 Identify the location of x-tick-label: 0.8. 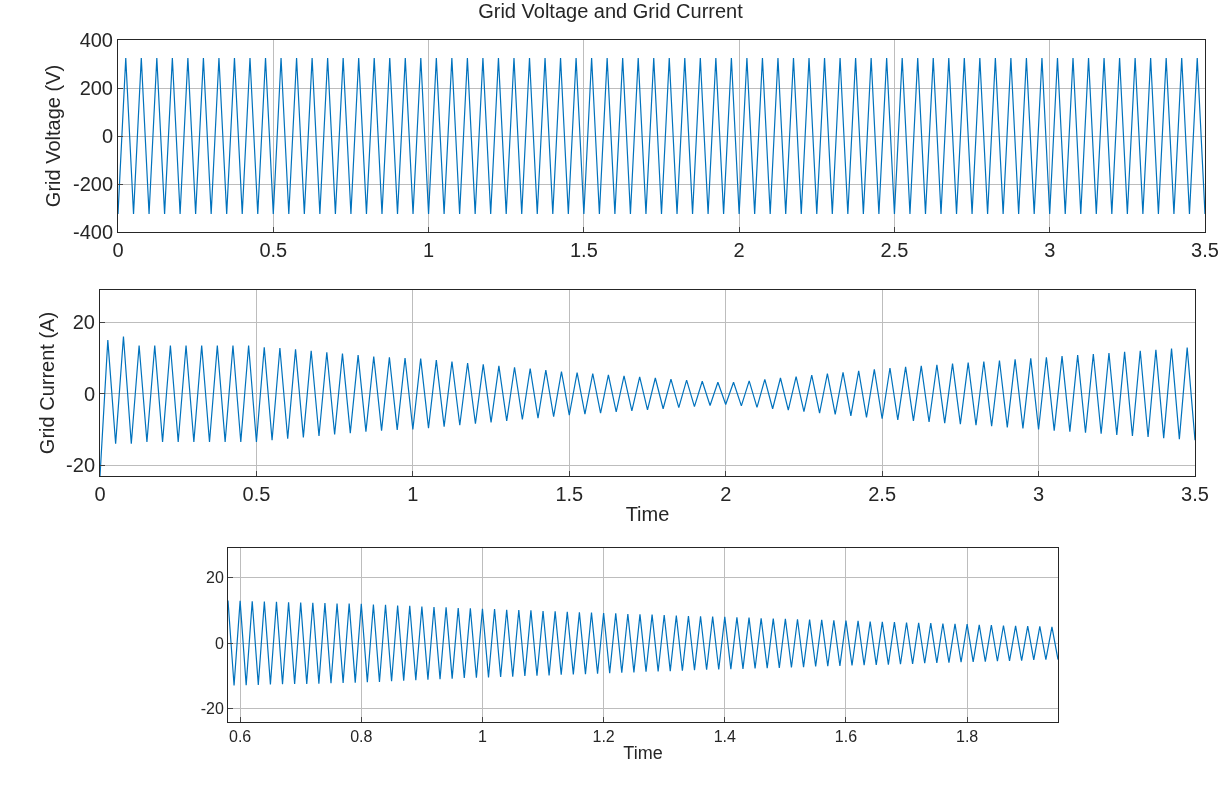
(361, 737).